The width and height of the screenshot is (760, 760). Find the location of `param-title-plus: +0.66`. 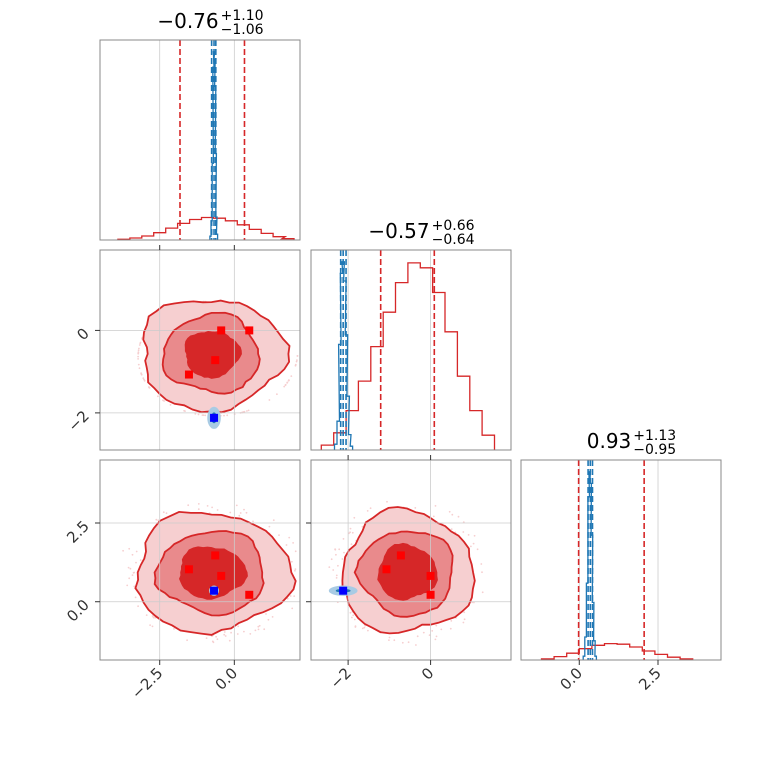

param-title-plus: +0.66 is located at coordinates (453, 226).